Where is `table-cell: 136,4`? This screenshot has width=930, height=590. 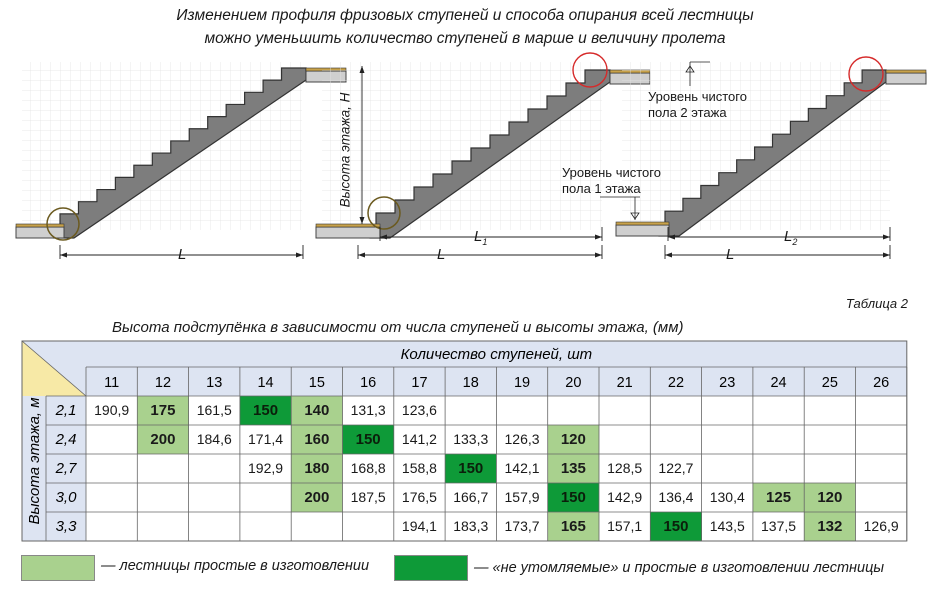
table-cell: 136,4 is located at coordinates (675, 497).